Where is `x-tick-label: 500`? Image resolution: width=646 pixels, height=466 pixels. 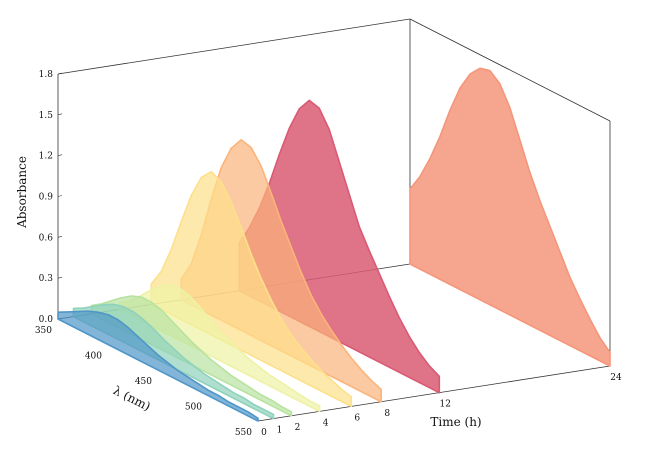
x-tick-label: 500 is located at coordinates (193, 408).